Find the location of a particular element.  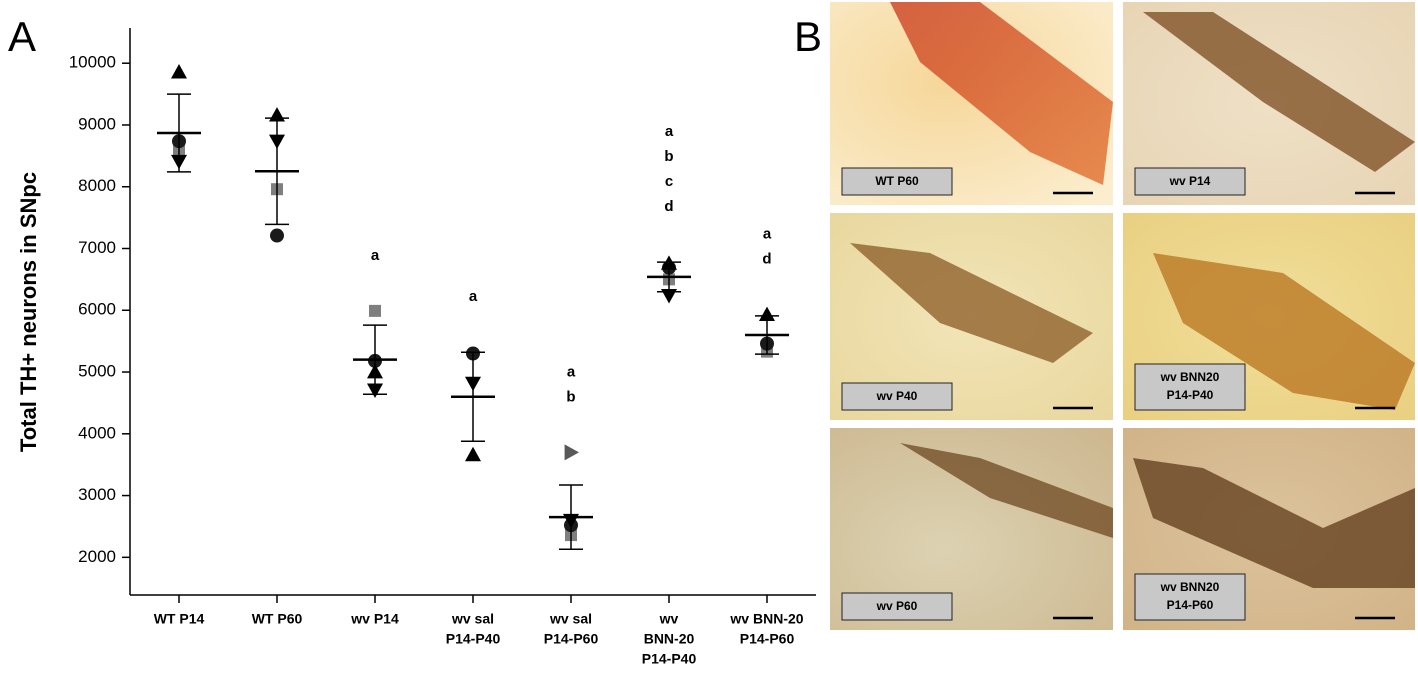

image-label: wv P60 is located at coordinates (897, 606).